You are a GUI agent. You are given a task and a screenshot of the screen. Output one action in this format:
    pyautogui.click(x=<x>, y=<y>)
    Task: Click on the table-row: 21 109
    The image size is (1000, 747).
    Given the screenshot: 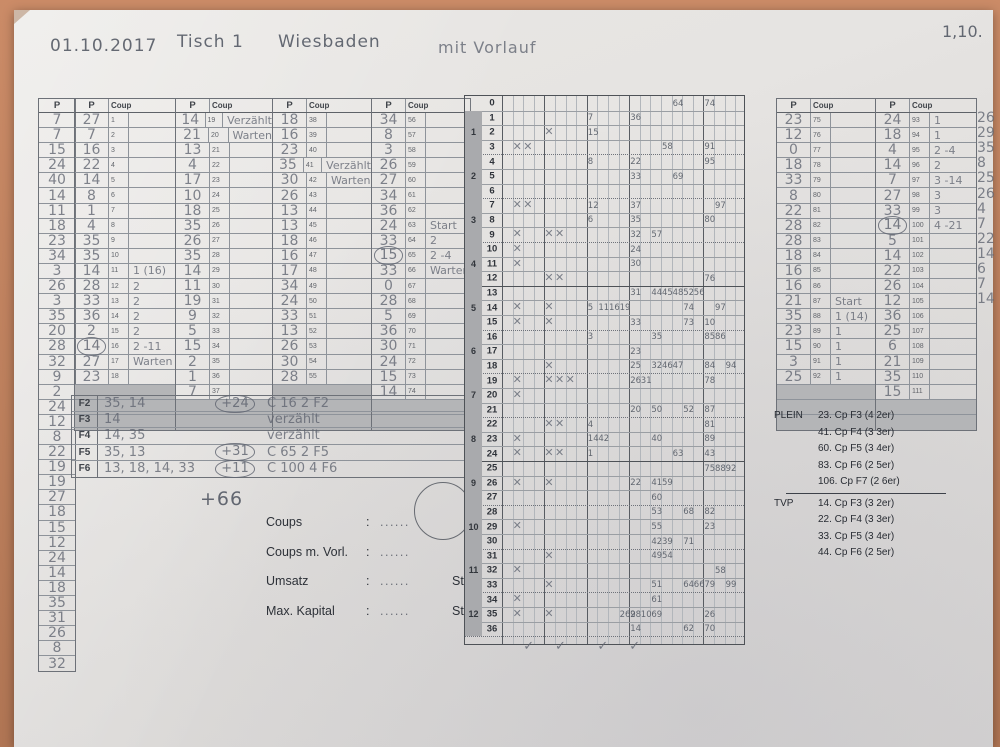 What is the action you would take?
    pyautogui.click(x=926, y=362)
    